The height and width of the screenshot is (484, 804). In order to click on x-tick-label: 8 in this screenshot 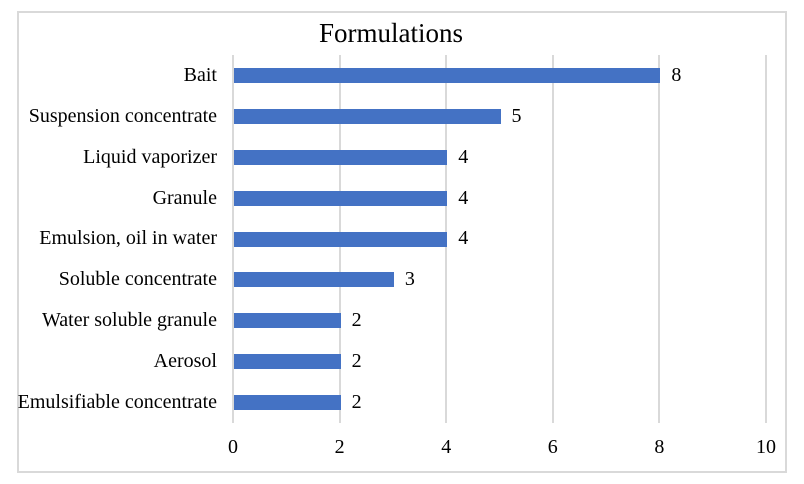, I will do `click(659, 447)`.